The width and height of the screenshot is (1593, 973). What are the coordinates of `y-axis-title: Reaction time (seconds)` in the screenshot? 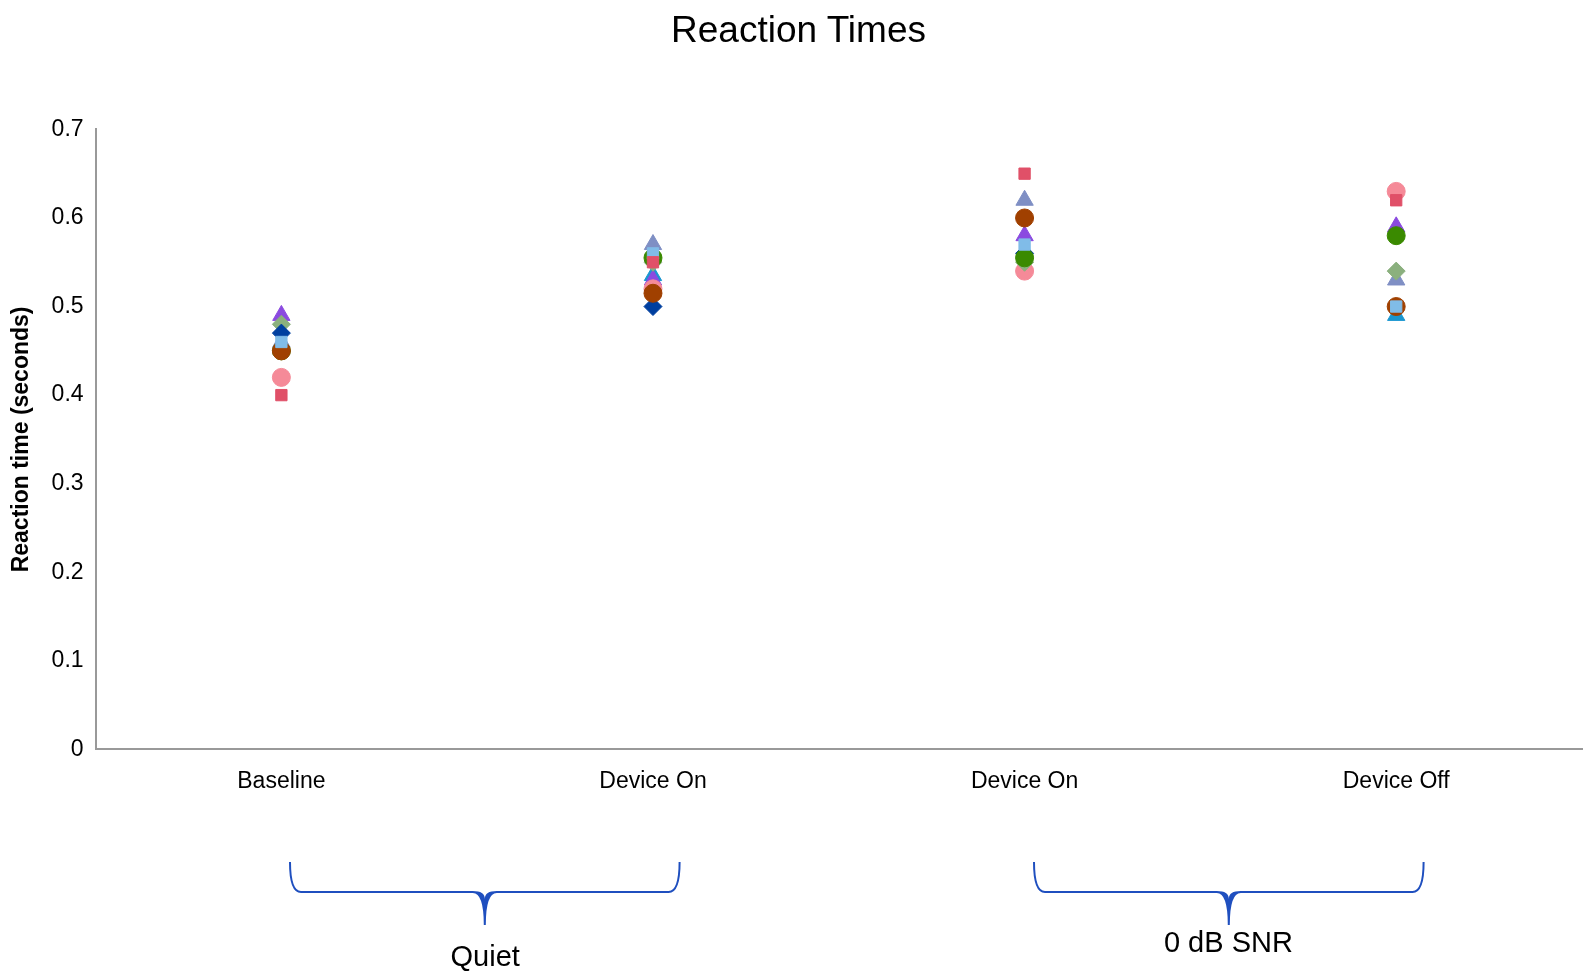 It's located at (20, 439).